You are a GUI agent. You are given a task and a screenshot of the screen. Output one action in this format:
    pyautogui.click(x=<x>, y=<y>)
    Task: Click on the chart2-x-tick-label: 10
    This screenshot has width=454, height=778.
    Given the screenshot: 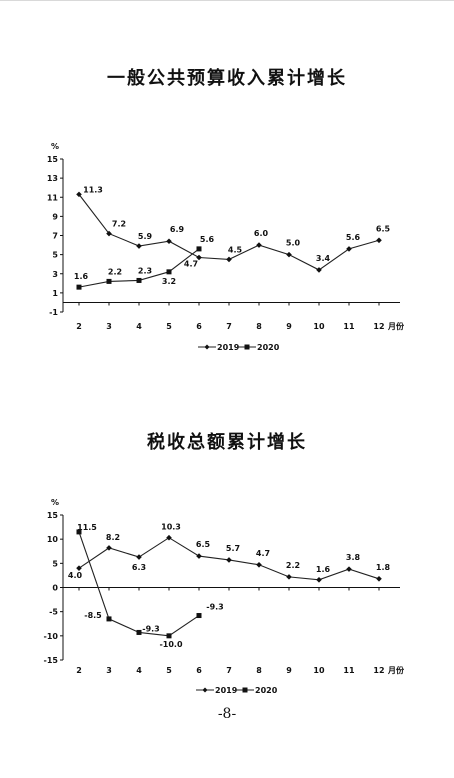 What is the action you would take?
    pyautogui.click(x=319, y=670)
    